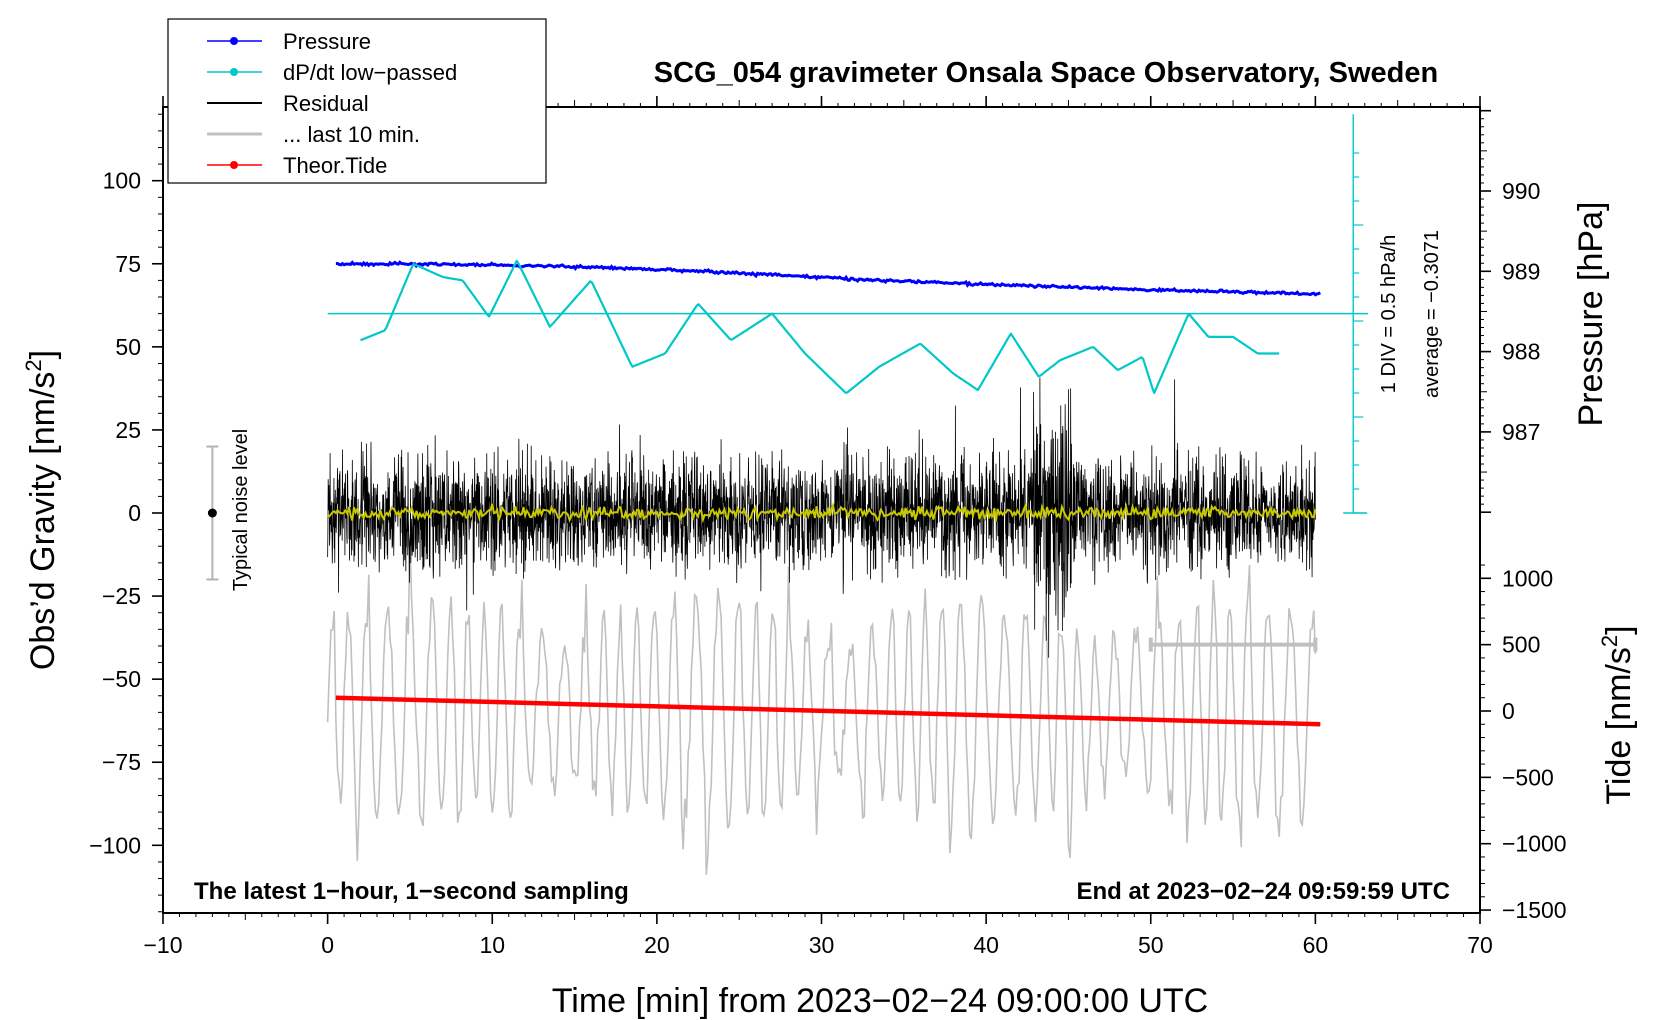 The height and width of the screenshot is (1020, 1660). What do you see at coordinates (1617, 714) in the screenshot?
I see `y-axis-title-tide: Tide [nm/s2]` at bounding box center [1617, 714].